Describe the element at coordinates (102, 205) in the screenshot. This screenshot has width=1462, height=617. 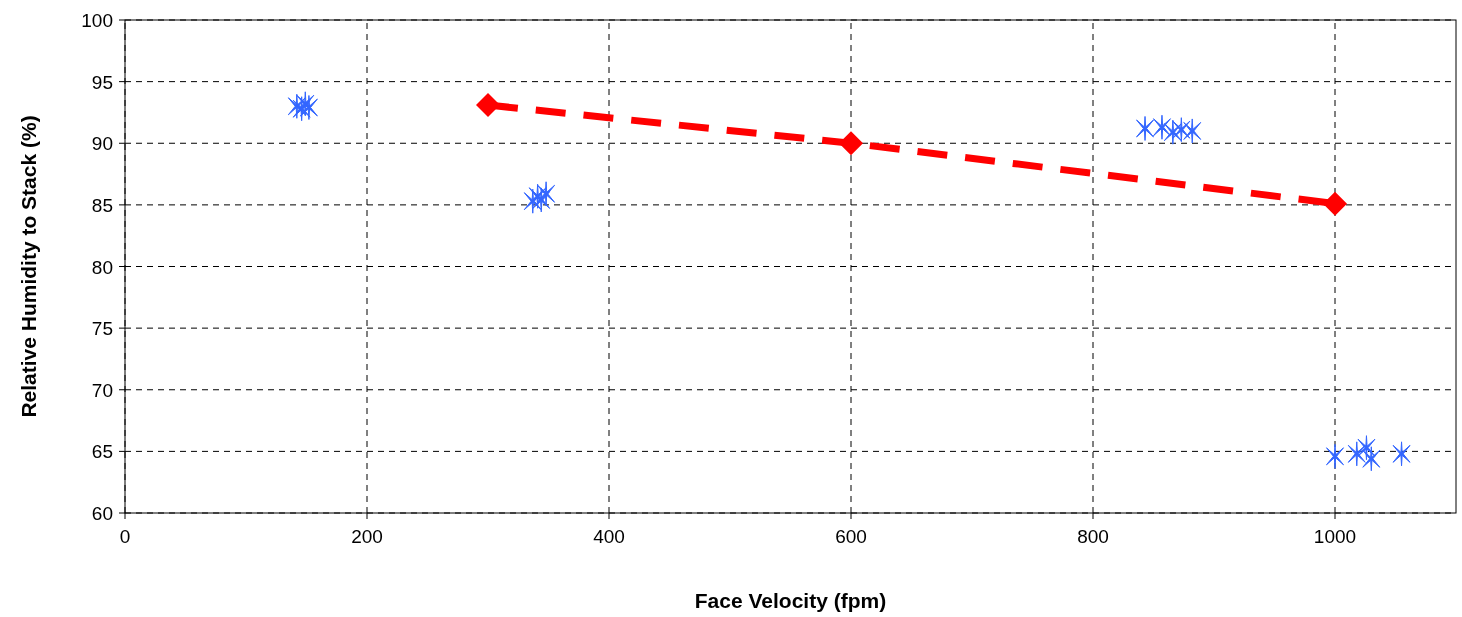
I see `y-tick-label: 85` at that location.